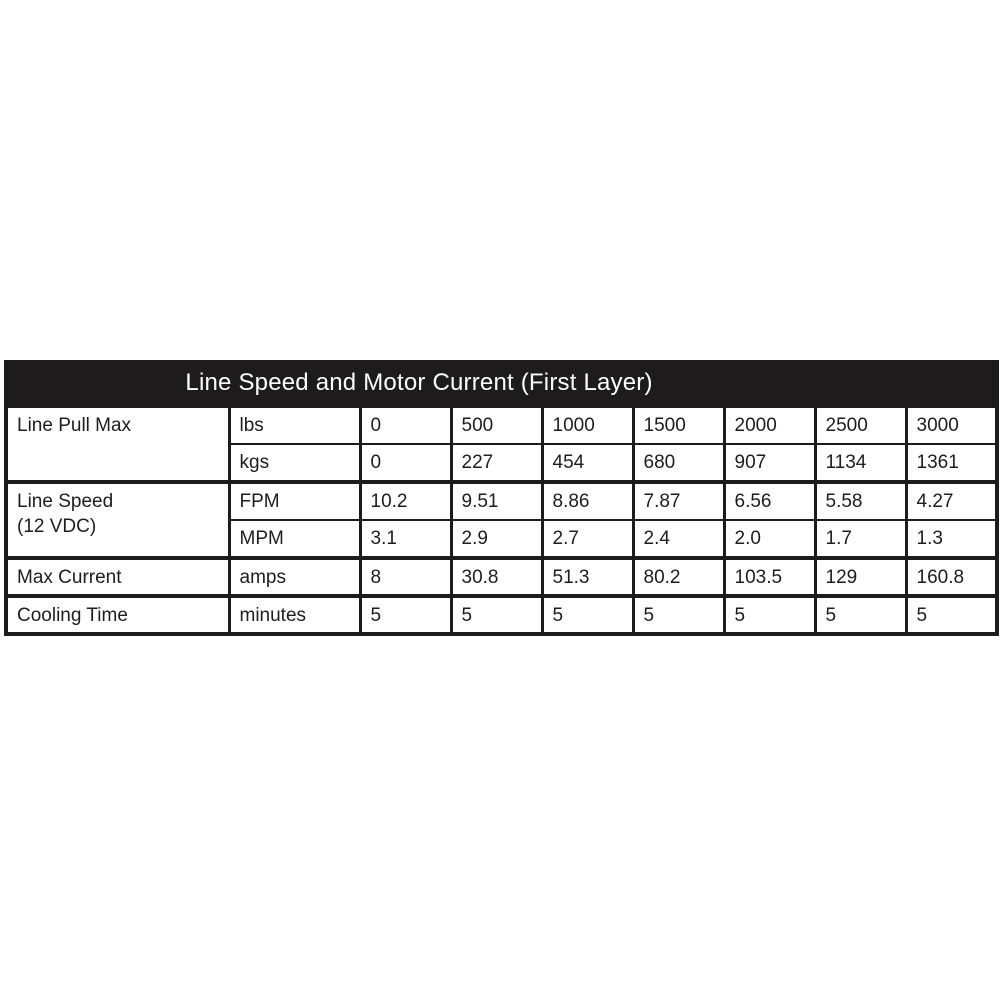  What do you see at coordinates (496, 539) in the screenshot?
I see `value-cell: 2.9` at bounding box center [496, 539].